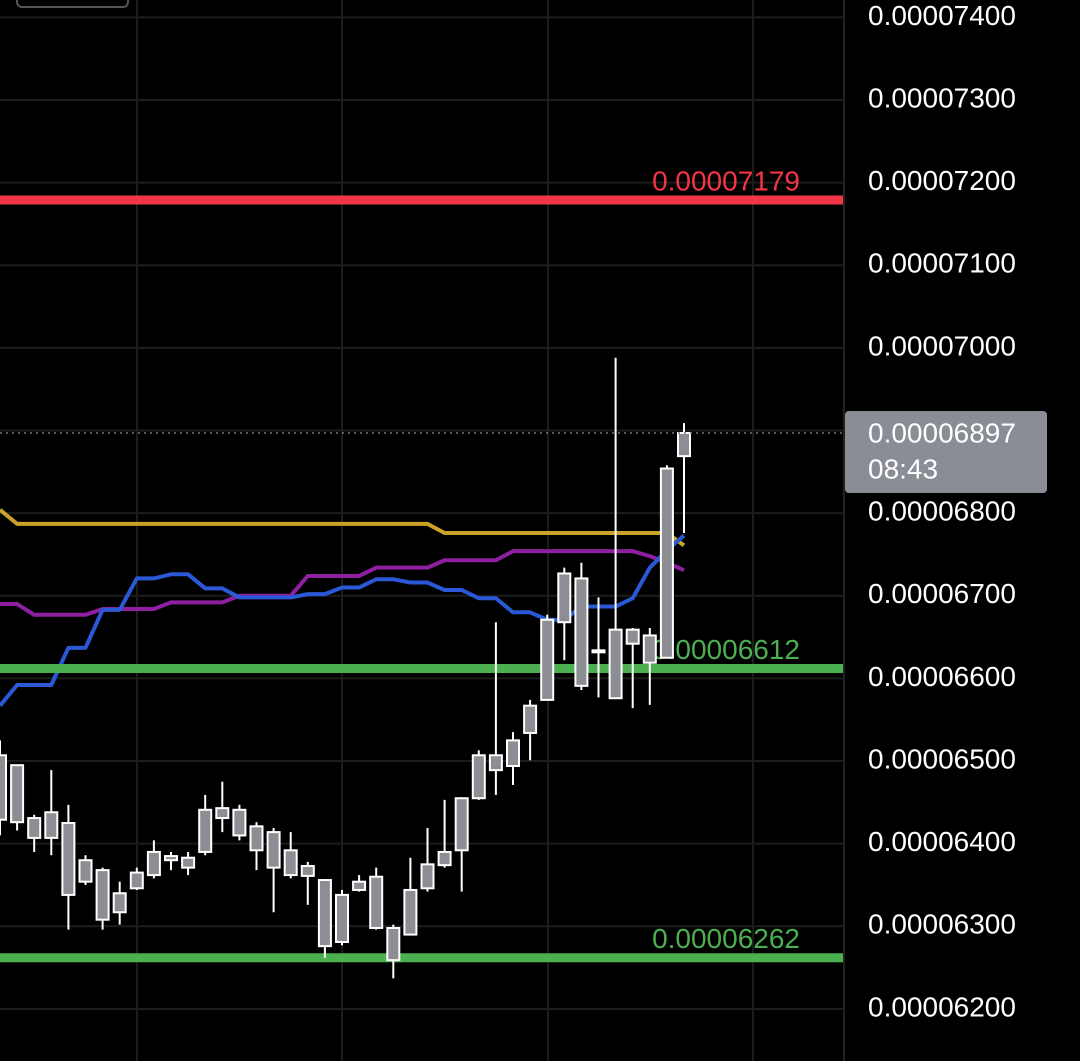 This screenshot has height=1061, width=1080. I want to click on y-tick-label: 0.00006500, so click(942, 758).